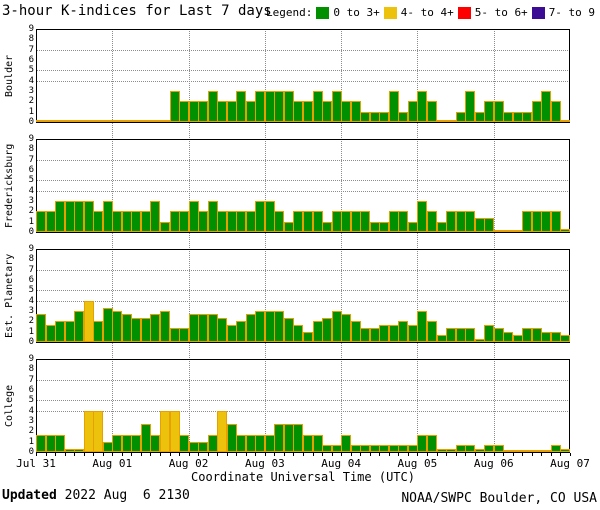  What do you see at coordinates (31, 60) in the screenshot?
I see `y-tick-label: 6` at bounding box center [31, 60].